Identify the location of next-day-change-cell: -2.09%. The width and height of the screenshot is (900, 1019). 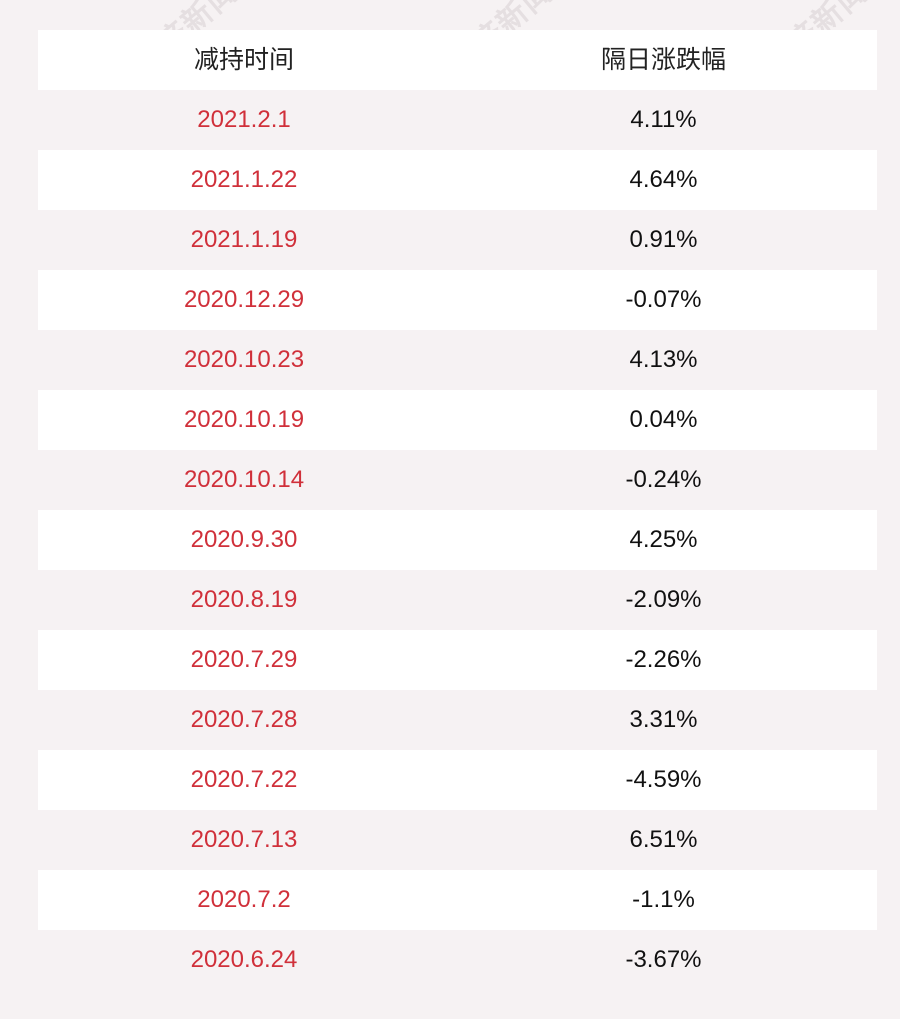
(663, 599).